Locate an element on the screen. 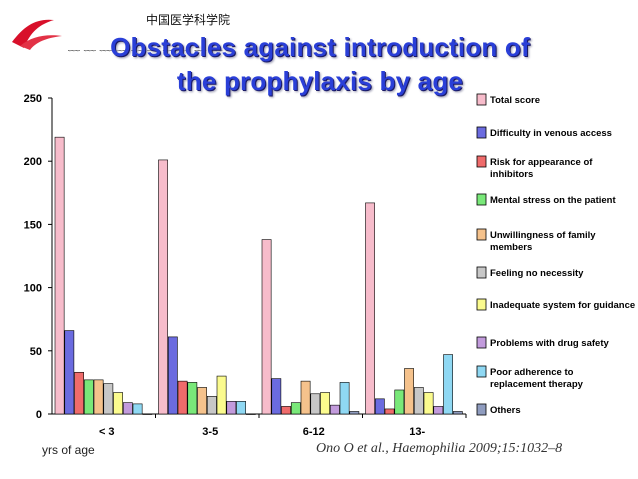 Image resolution: width=638 pixels, height=479 pixels. logo: 中国医学科学院 ﹏ ﹏ ﹏ ﹏ ﹏ ﹏ ﹏ ﹏ ﹏ ﹏ is located at coordinates (121, 31).